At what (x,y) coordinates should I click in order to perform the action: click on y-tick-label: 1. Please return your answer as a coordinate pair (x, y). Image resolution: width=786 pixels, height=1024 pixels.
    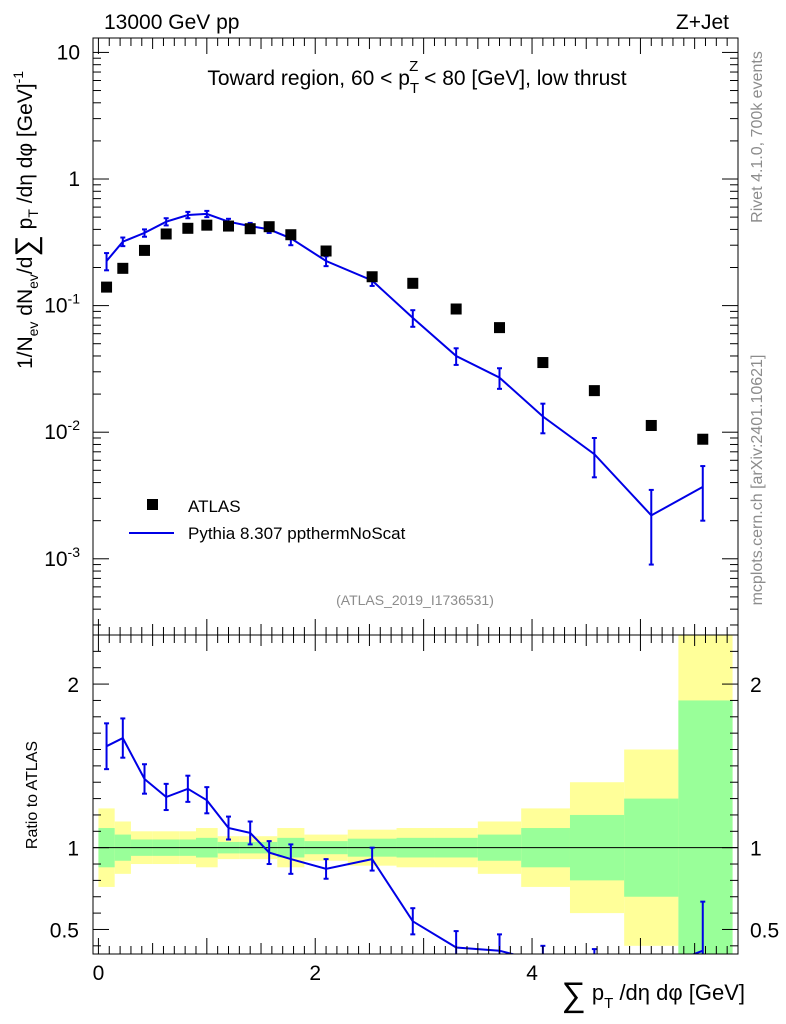
    Looking at the image, I should click on (74, 179).